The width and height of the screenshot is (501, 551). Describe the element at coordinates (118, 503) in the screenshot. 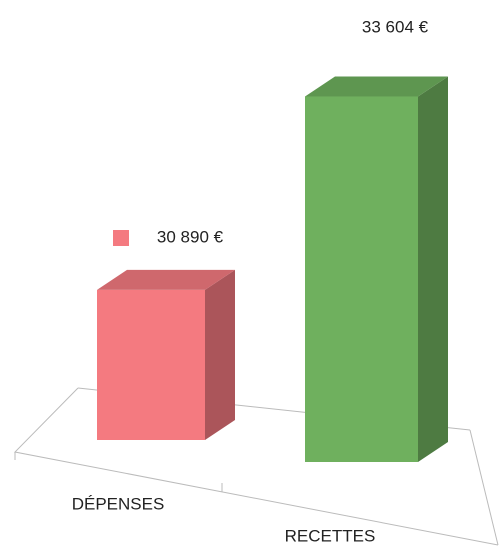

I see `x-tick-label: DÉPENSES` at that location.